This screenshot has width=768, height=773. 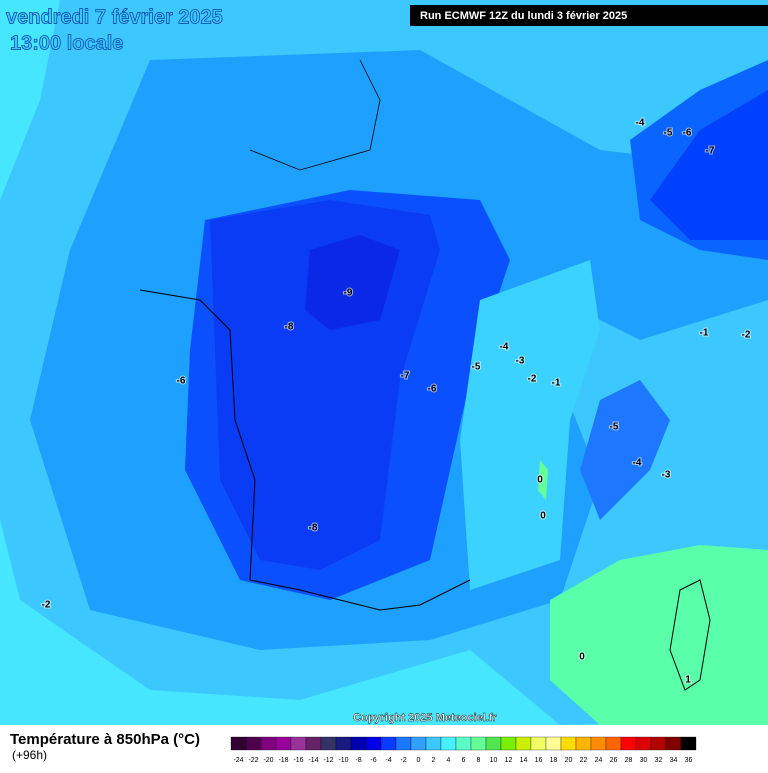 I want to click on coast-corsica, so click(x=690, y=635).